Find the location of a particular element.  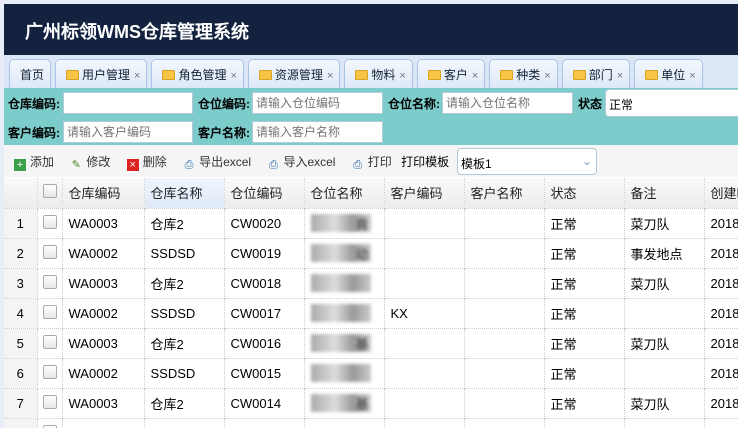

row-number: 4 is located at coordinates (21, 313).